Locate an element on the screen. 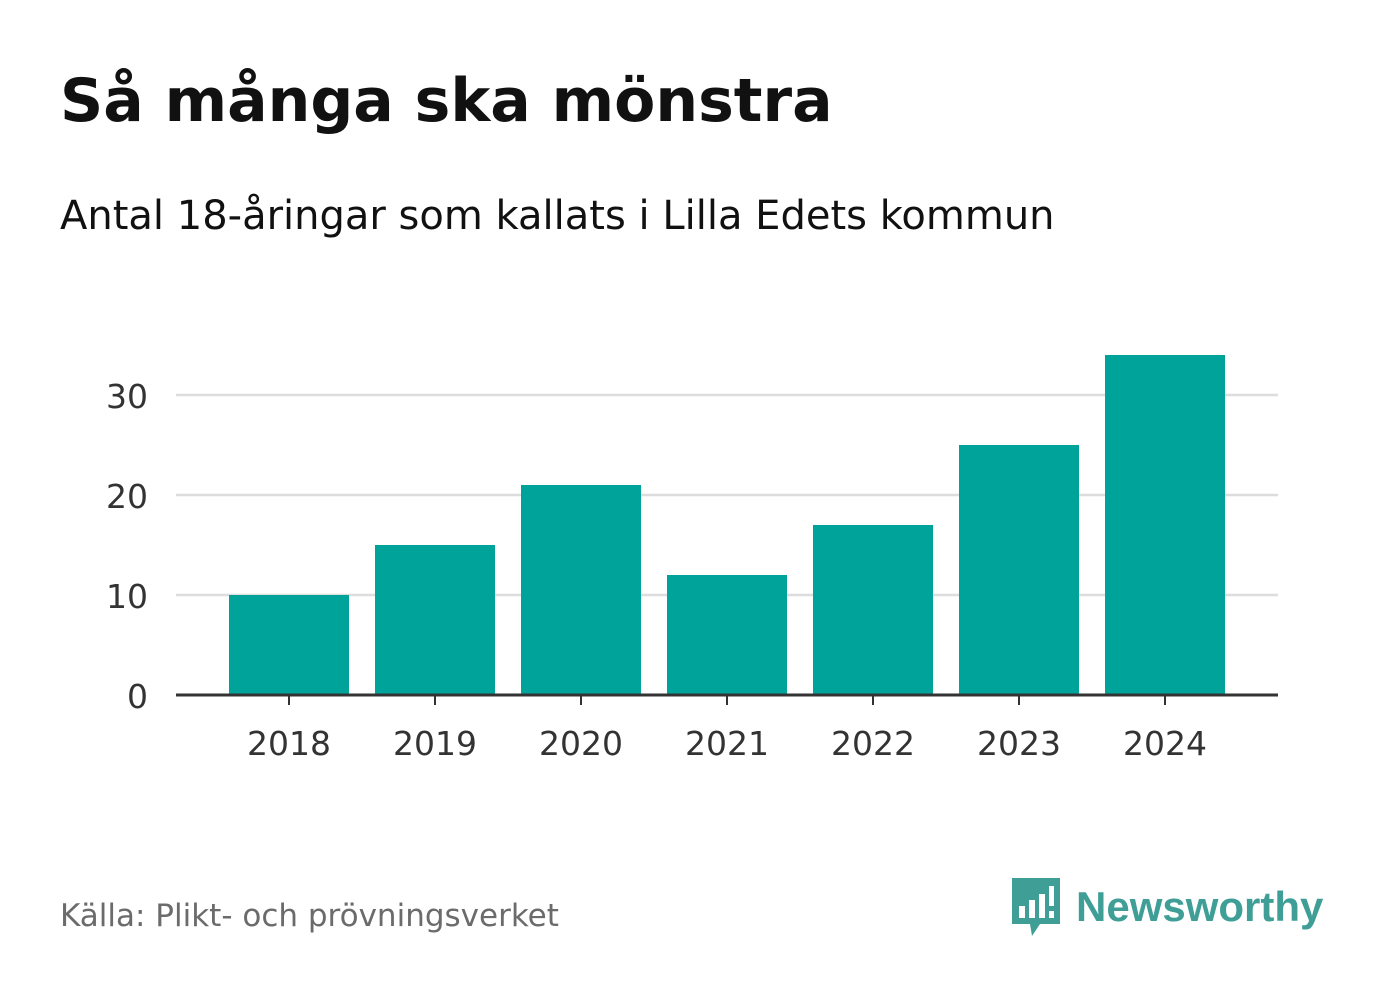 The width and height of the screenshot is (1382, 999). bar-2021 is located at coordinates (727, 635).